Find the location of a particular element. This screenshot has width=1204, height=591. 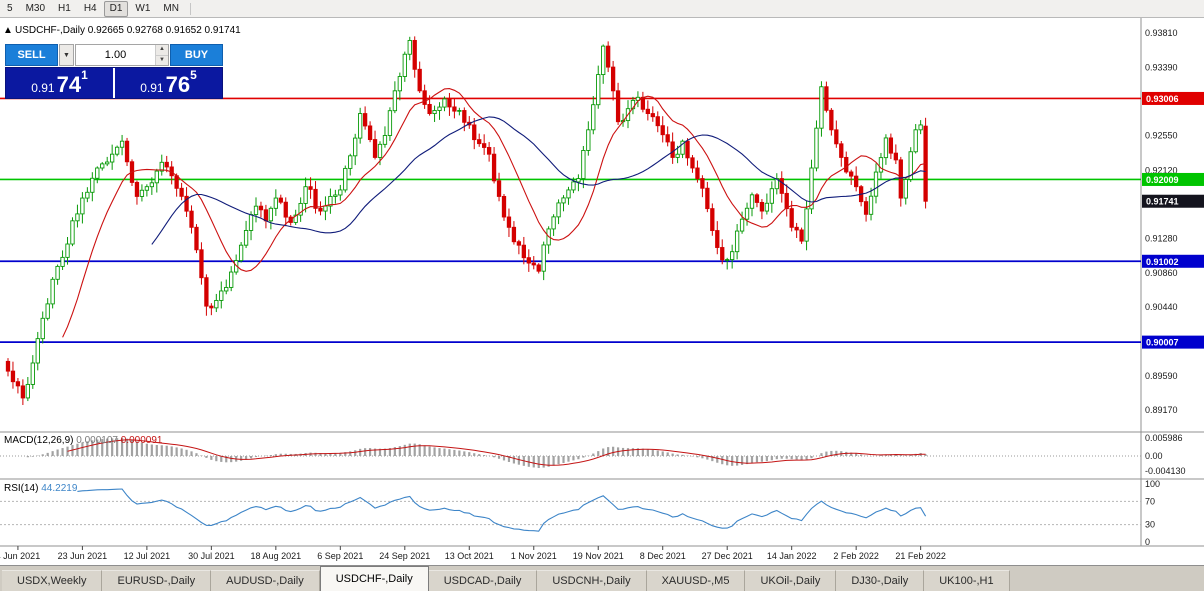

macd-signal-line is located at coordinates (496, 452).